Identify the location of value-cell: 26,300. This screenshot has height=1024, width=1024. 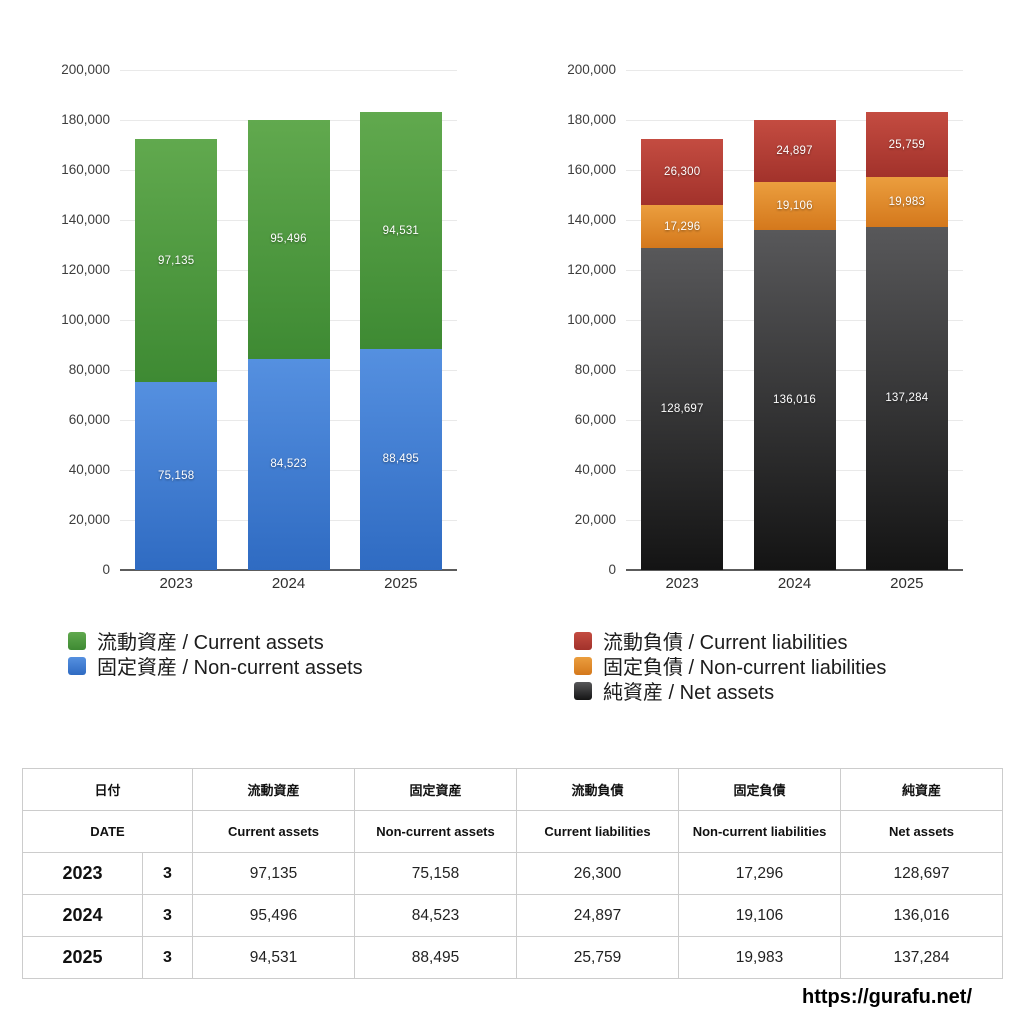
(598, 873).